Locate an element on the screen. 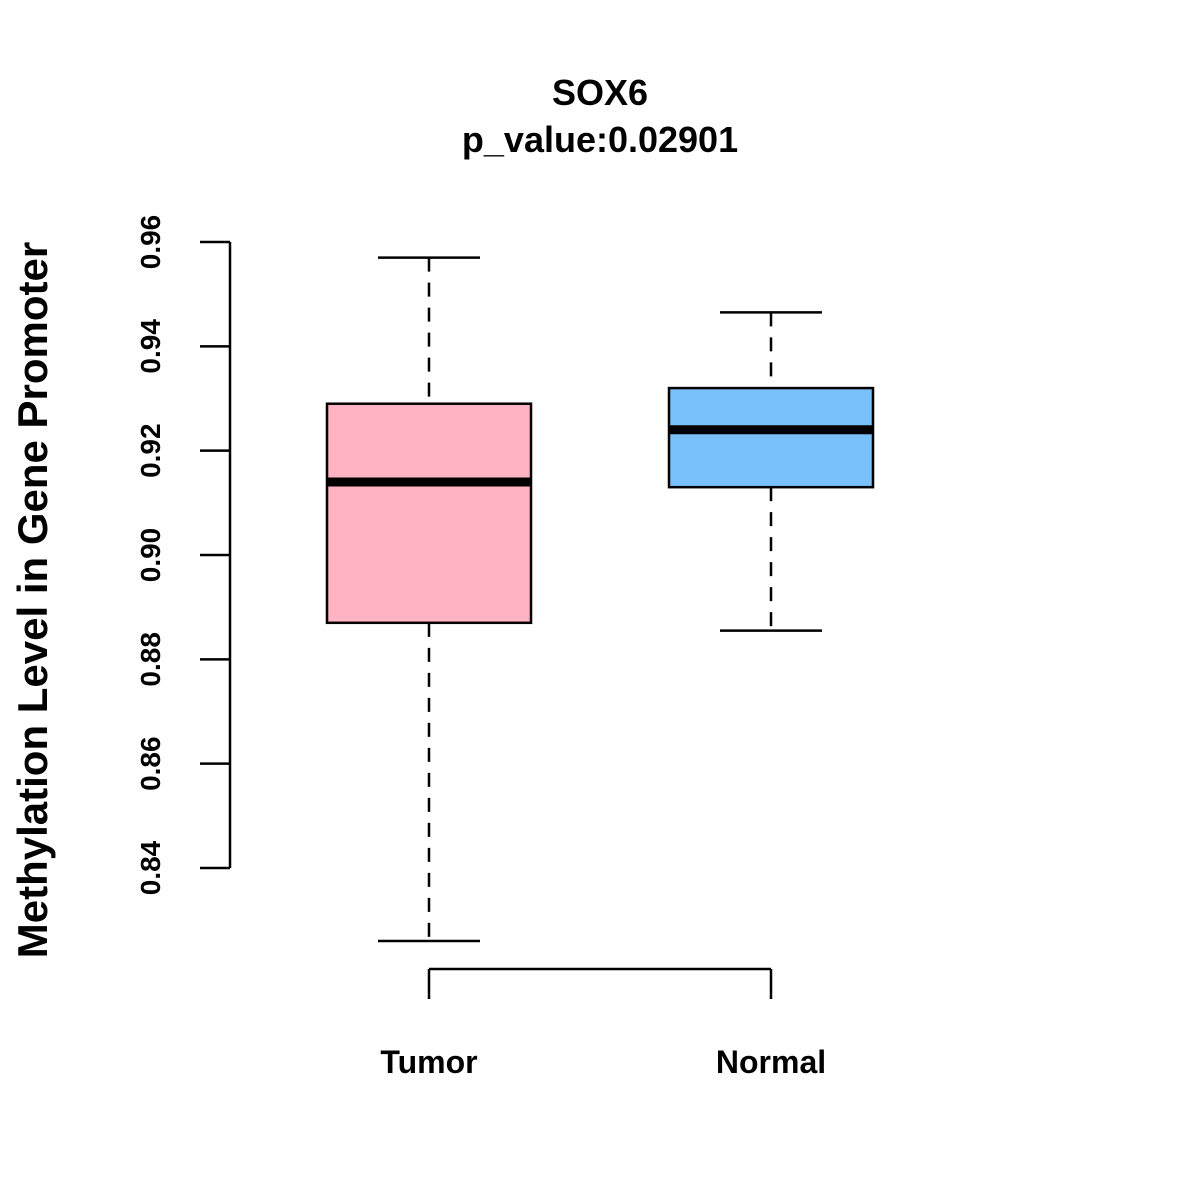  y-tick-label: 0.92 is located at coordinates (150, 450).